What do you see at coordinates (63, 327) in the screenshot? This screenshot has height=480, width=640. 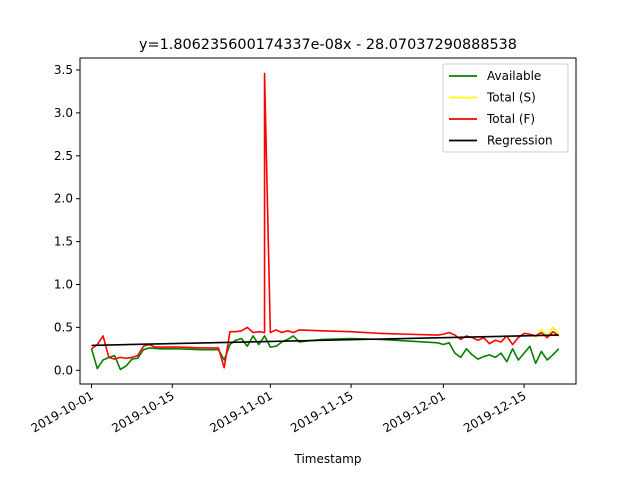 I see `y-tick-label: 0.5` at bounding box center [63, 327].